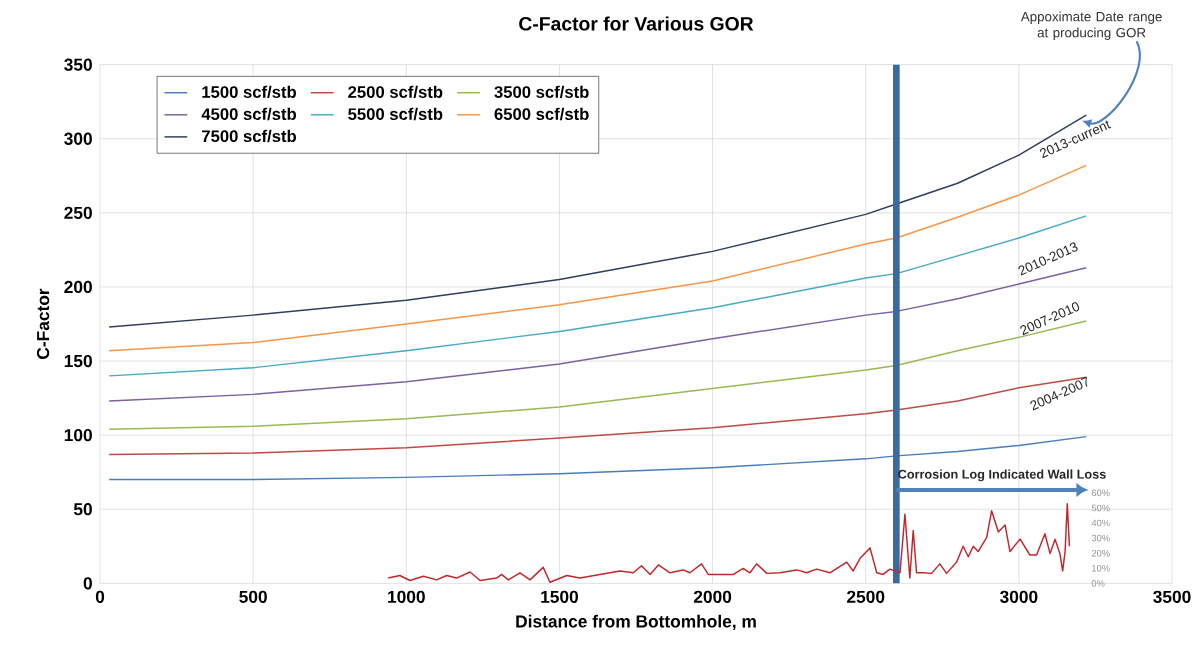 The image size is (1194, 662). What do you see at coordinates (541, 114) in the screenshot?
I see `legend-label: 6500 scf/stb` at bounding box center [541, 114].